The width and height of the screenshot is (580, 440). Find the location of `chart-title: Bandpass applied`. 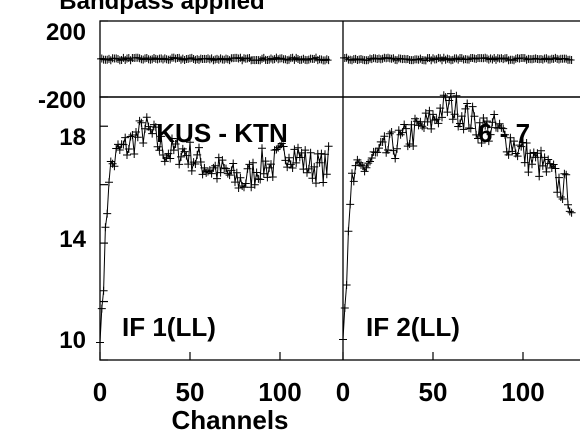

chart-title: Bandpass applied is located at coordinates (161, 7).